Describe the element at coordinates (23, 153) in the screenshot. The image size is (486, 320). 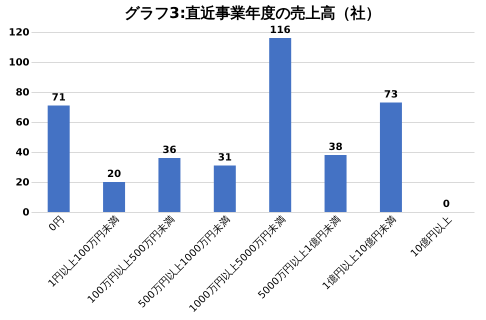
I see `y-tick-label: 40` at that location.